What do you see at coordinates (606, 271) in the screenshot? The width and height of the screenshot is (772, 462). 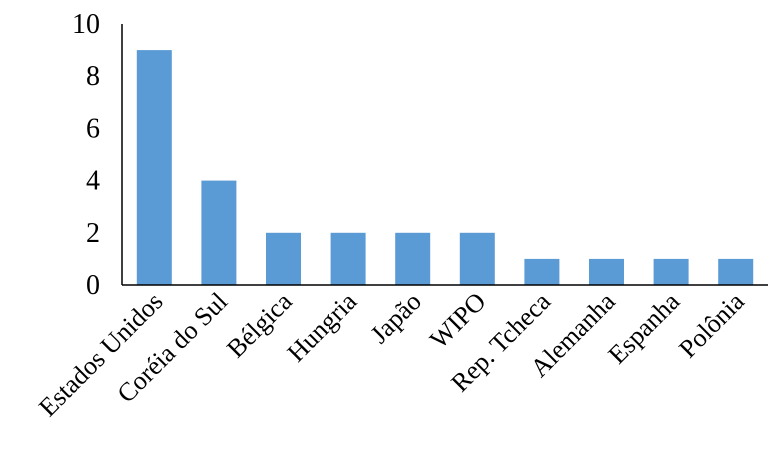 I see `bar-alemanha` at bounding box center [606, 271].